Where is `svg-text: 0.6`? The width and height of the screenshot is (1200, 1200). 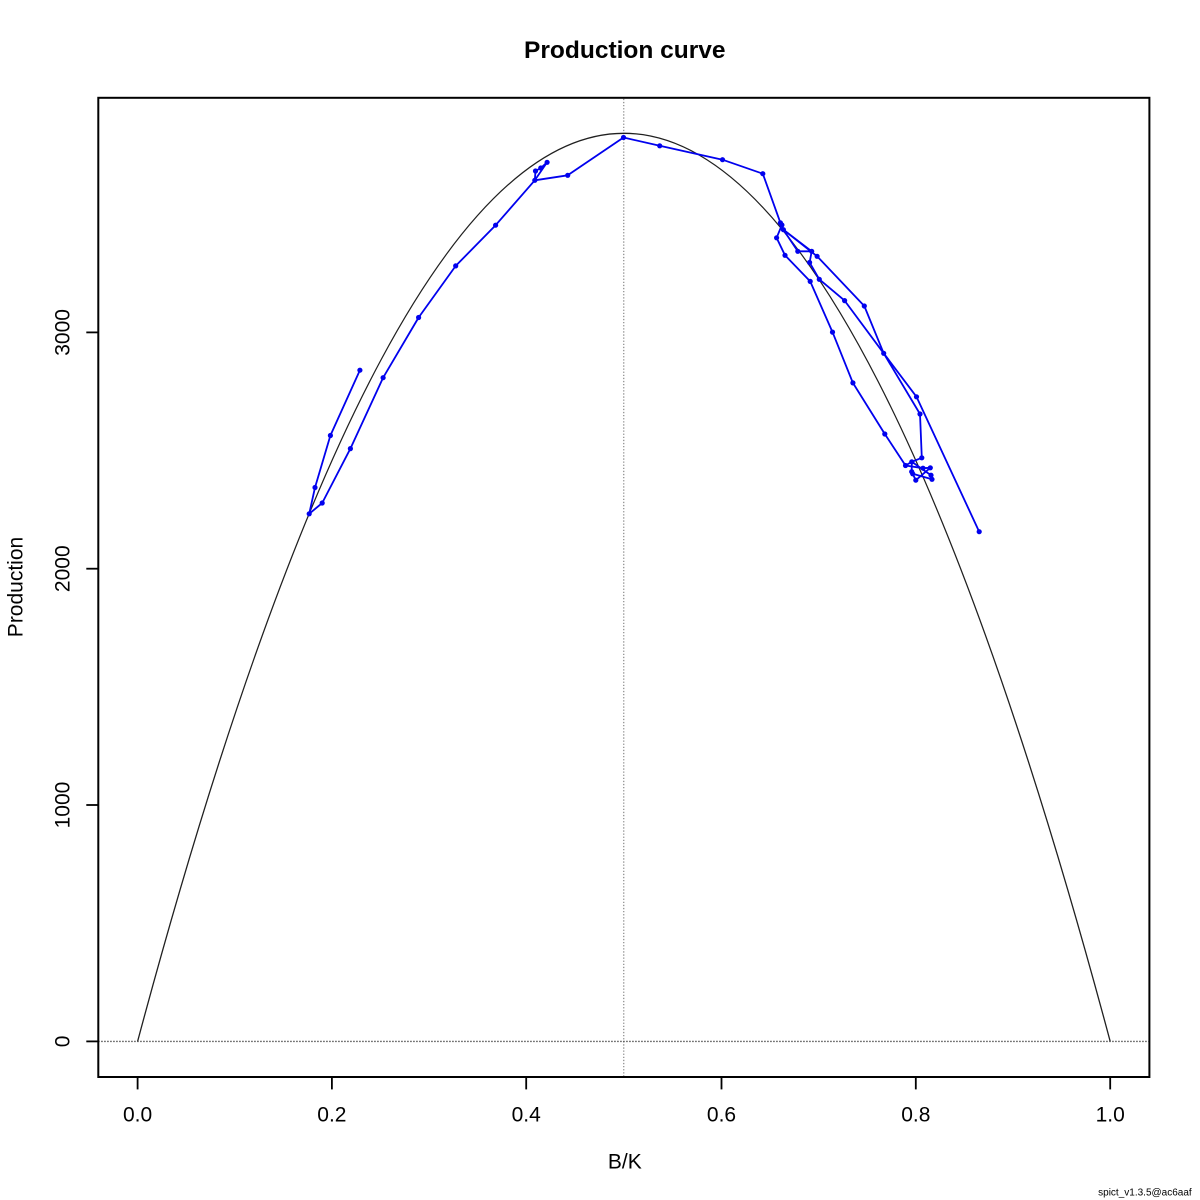
svg-text: 0.6 is located at coordinates (721, 1115).